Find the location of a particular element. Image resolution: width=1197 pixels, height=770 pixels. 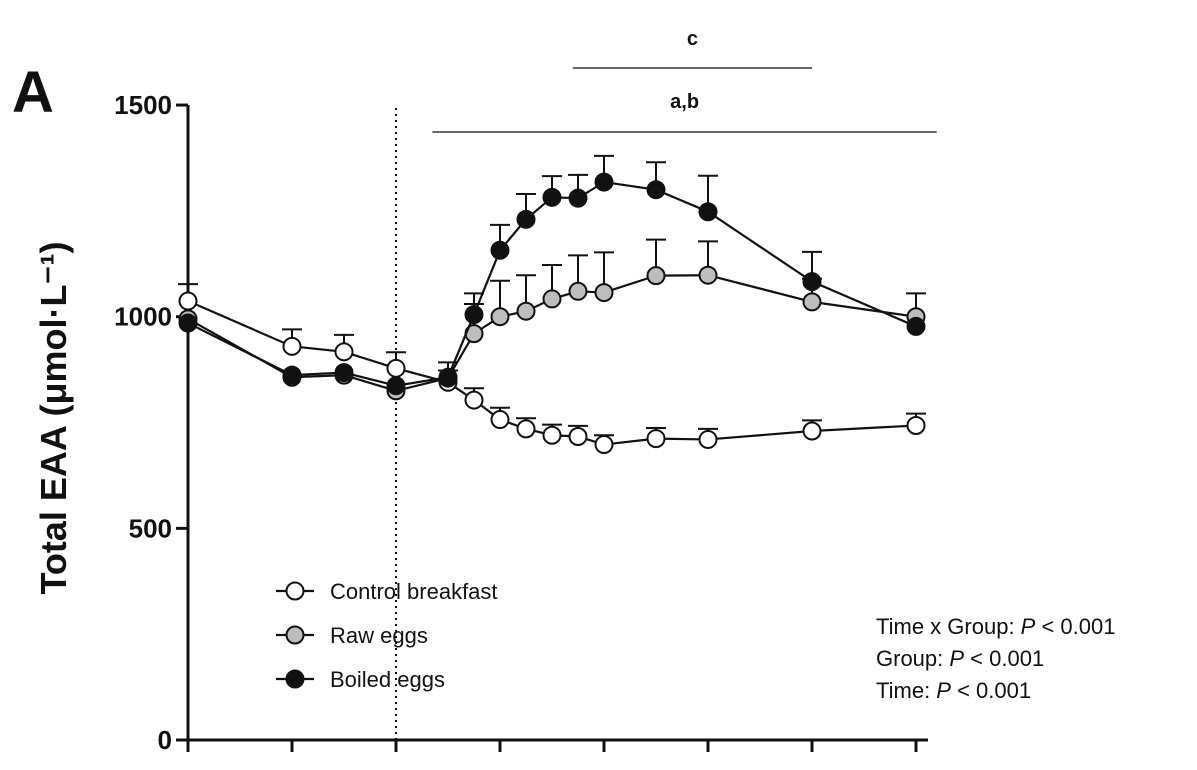

stats-line: Time: P < 0.001 is located at coordinates (953, 690).